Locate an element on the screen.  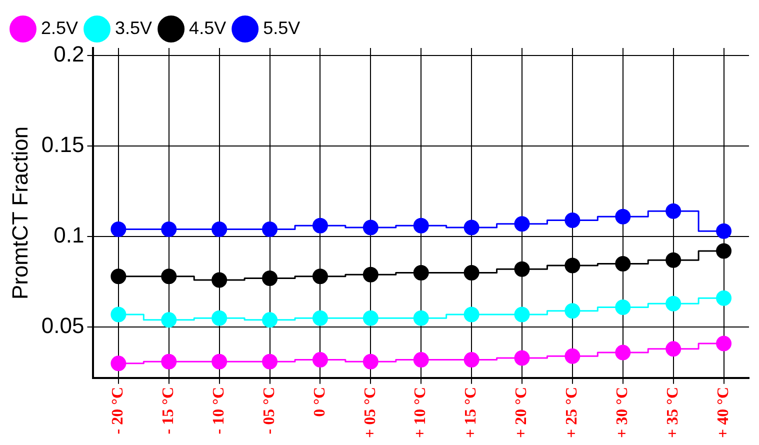
x-tick-label: - 10 °C is located at coordinates (219, 410).